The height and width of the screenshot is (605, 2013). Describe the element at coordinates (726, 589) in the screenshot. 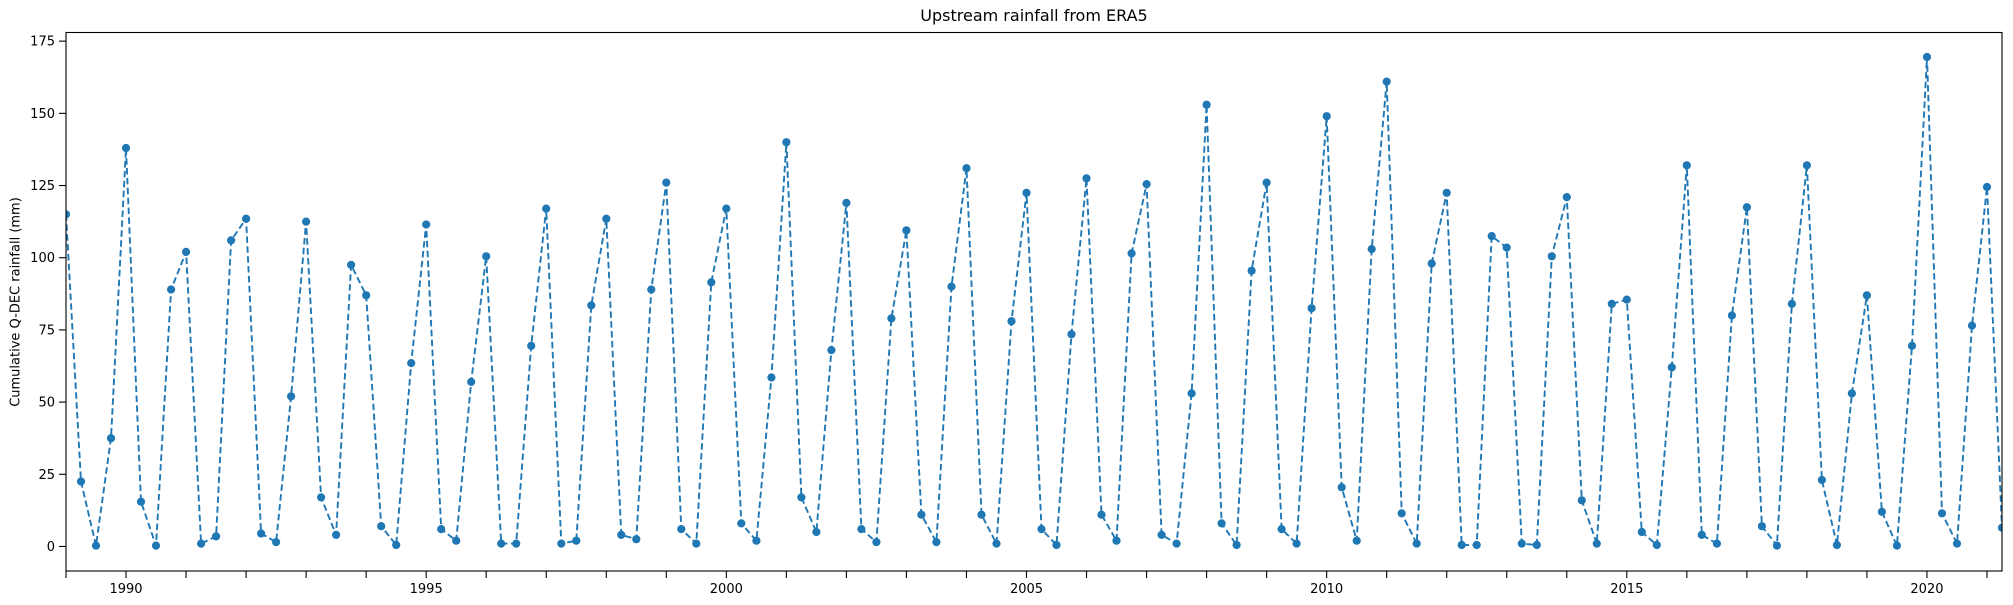

I see `x-tick-label: 2000` at that location.